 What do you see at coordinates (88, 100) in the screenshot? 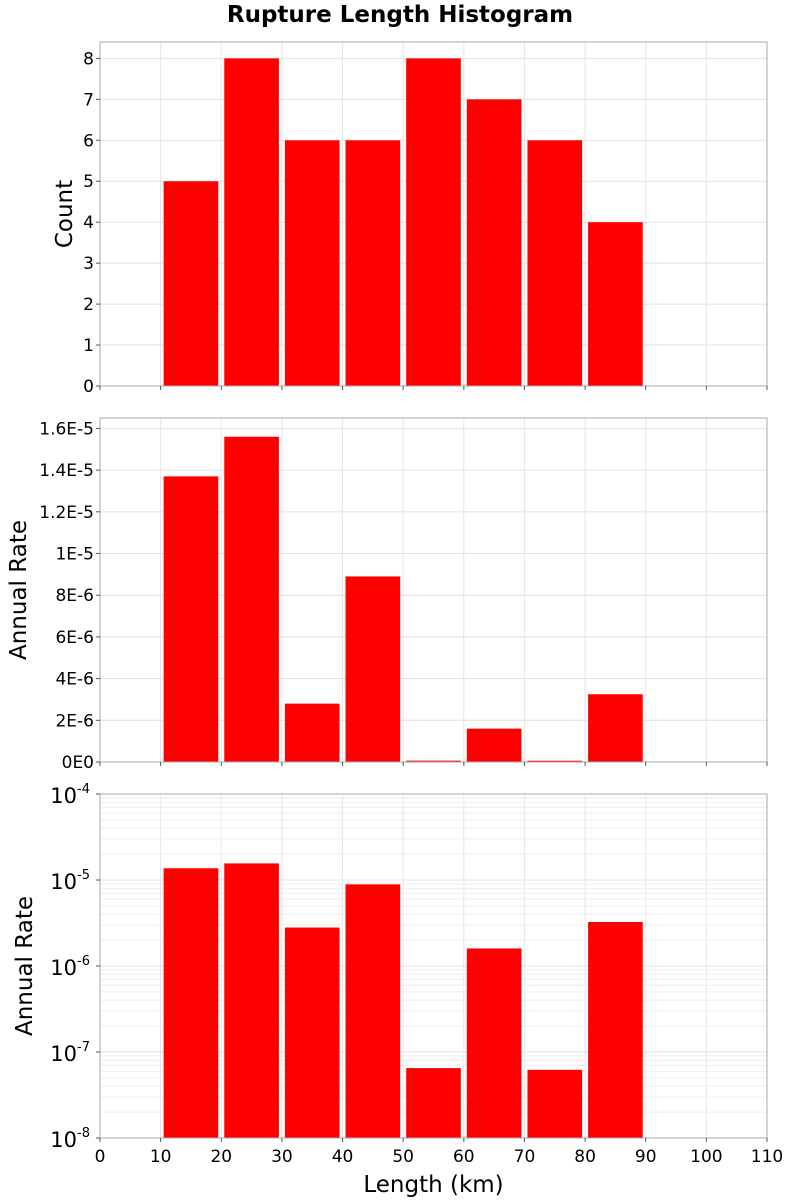
I see `y-tick-label: 7` at bounding box center [88, 100].